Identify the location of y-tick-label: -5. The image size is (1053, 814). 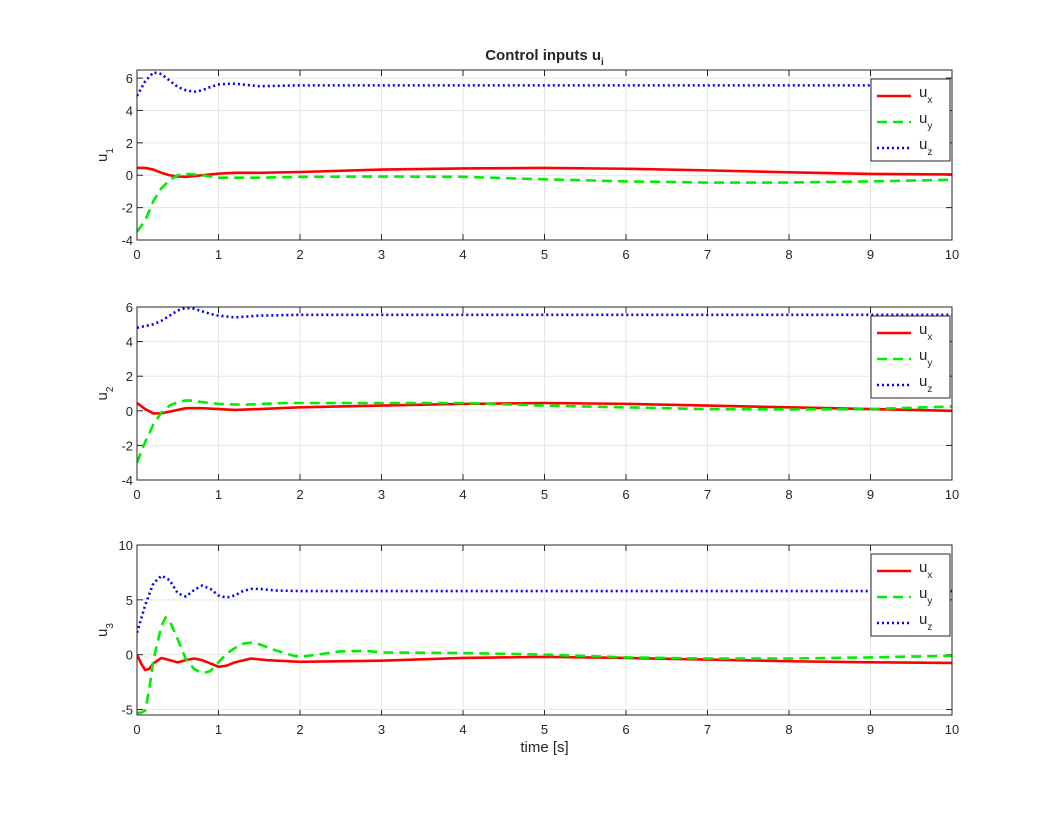
(127, 710).